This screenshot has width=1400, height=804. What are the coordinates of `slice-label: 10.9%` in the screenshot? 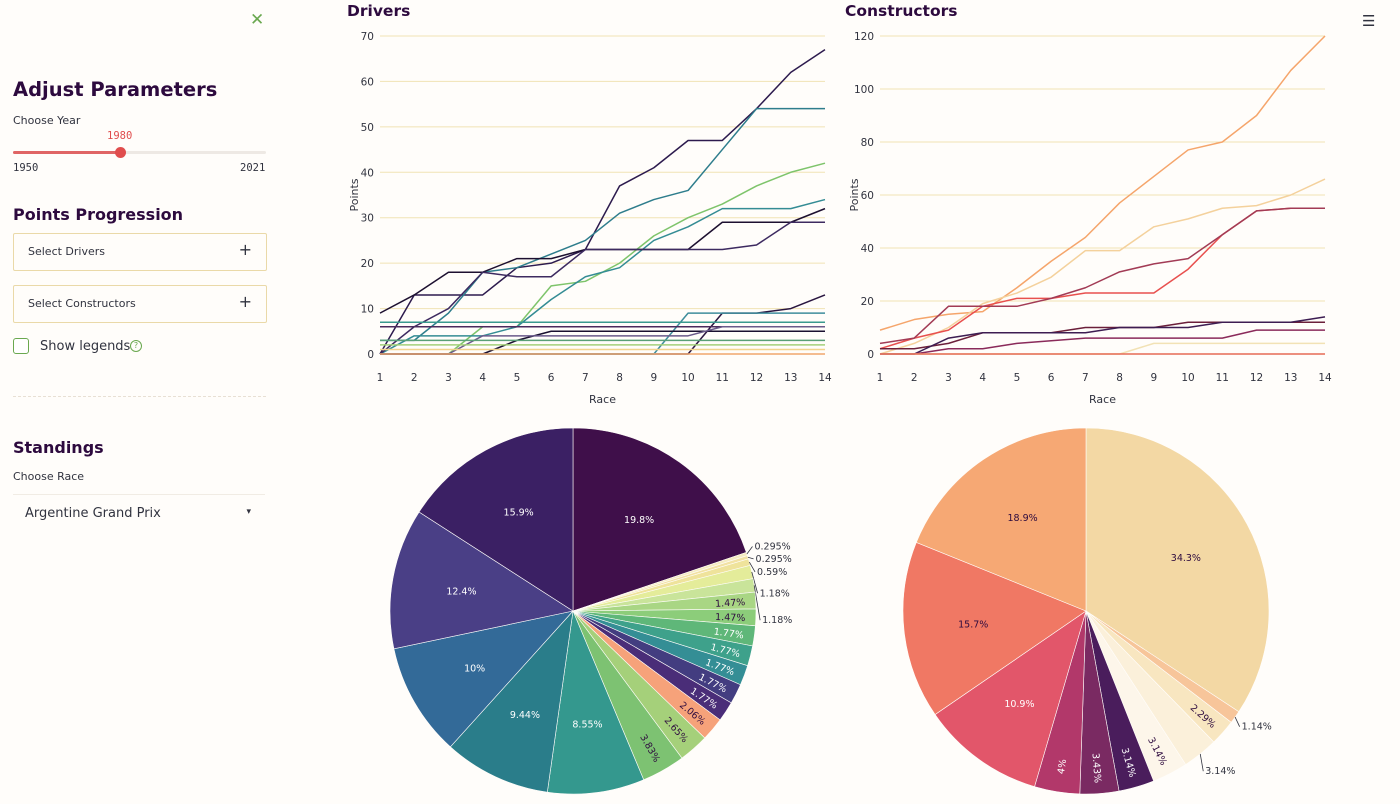 It's located at (1019, 704).